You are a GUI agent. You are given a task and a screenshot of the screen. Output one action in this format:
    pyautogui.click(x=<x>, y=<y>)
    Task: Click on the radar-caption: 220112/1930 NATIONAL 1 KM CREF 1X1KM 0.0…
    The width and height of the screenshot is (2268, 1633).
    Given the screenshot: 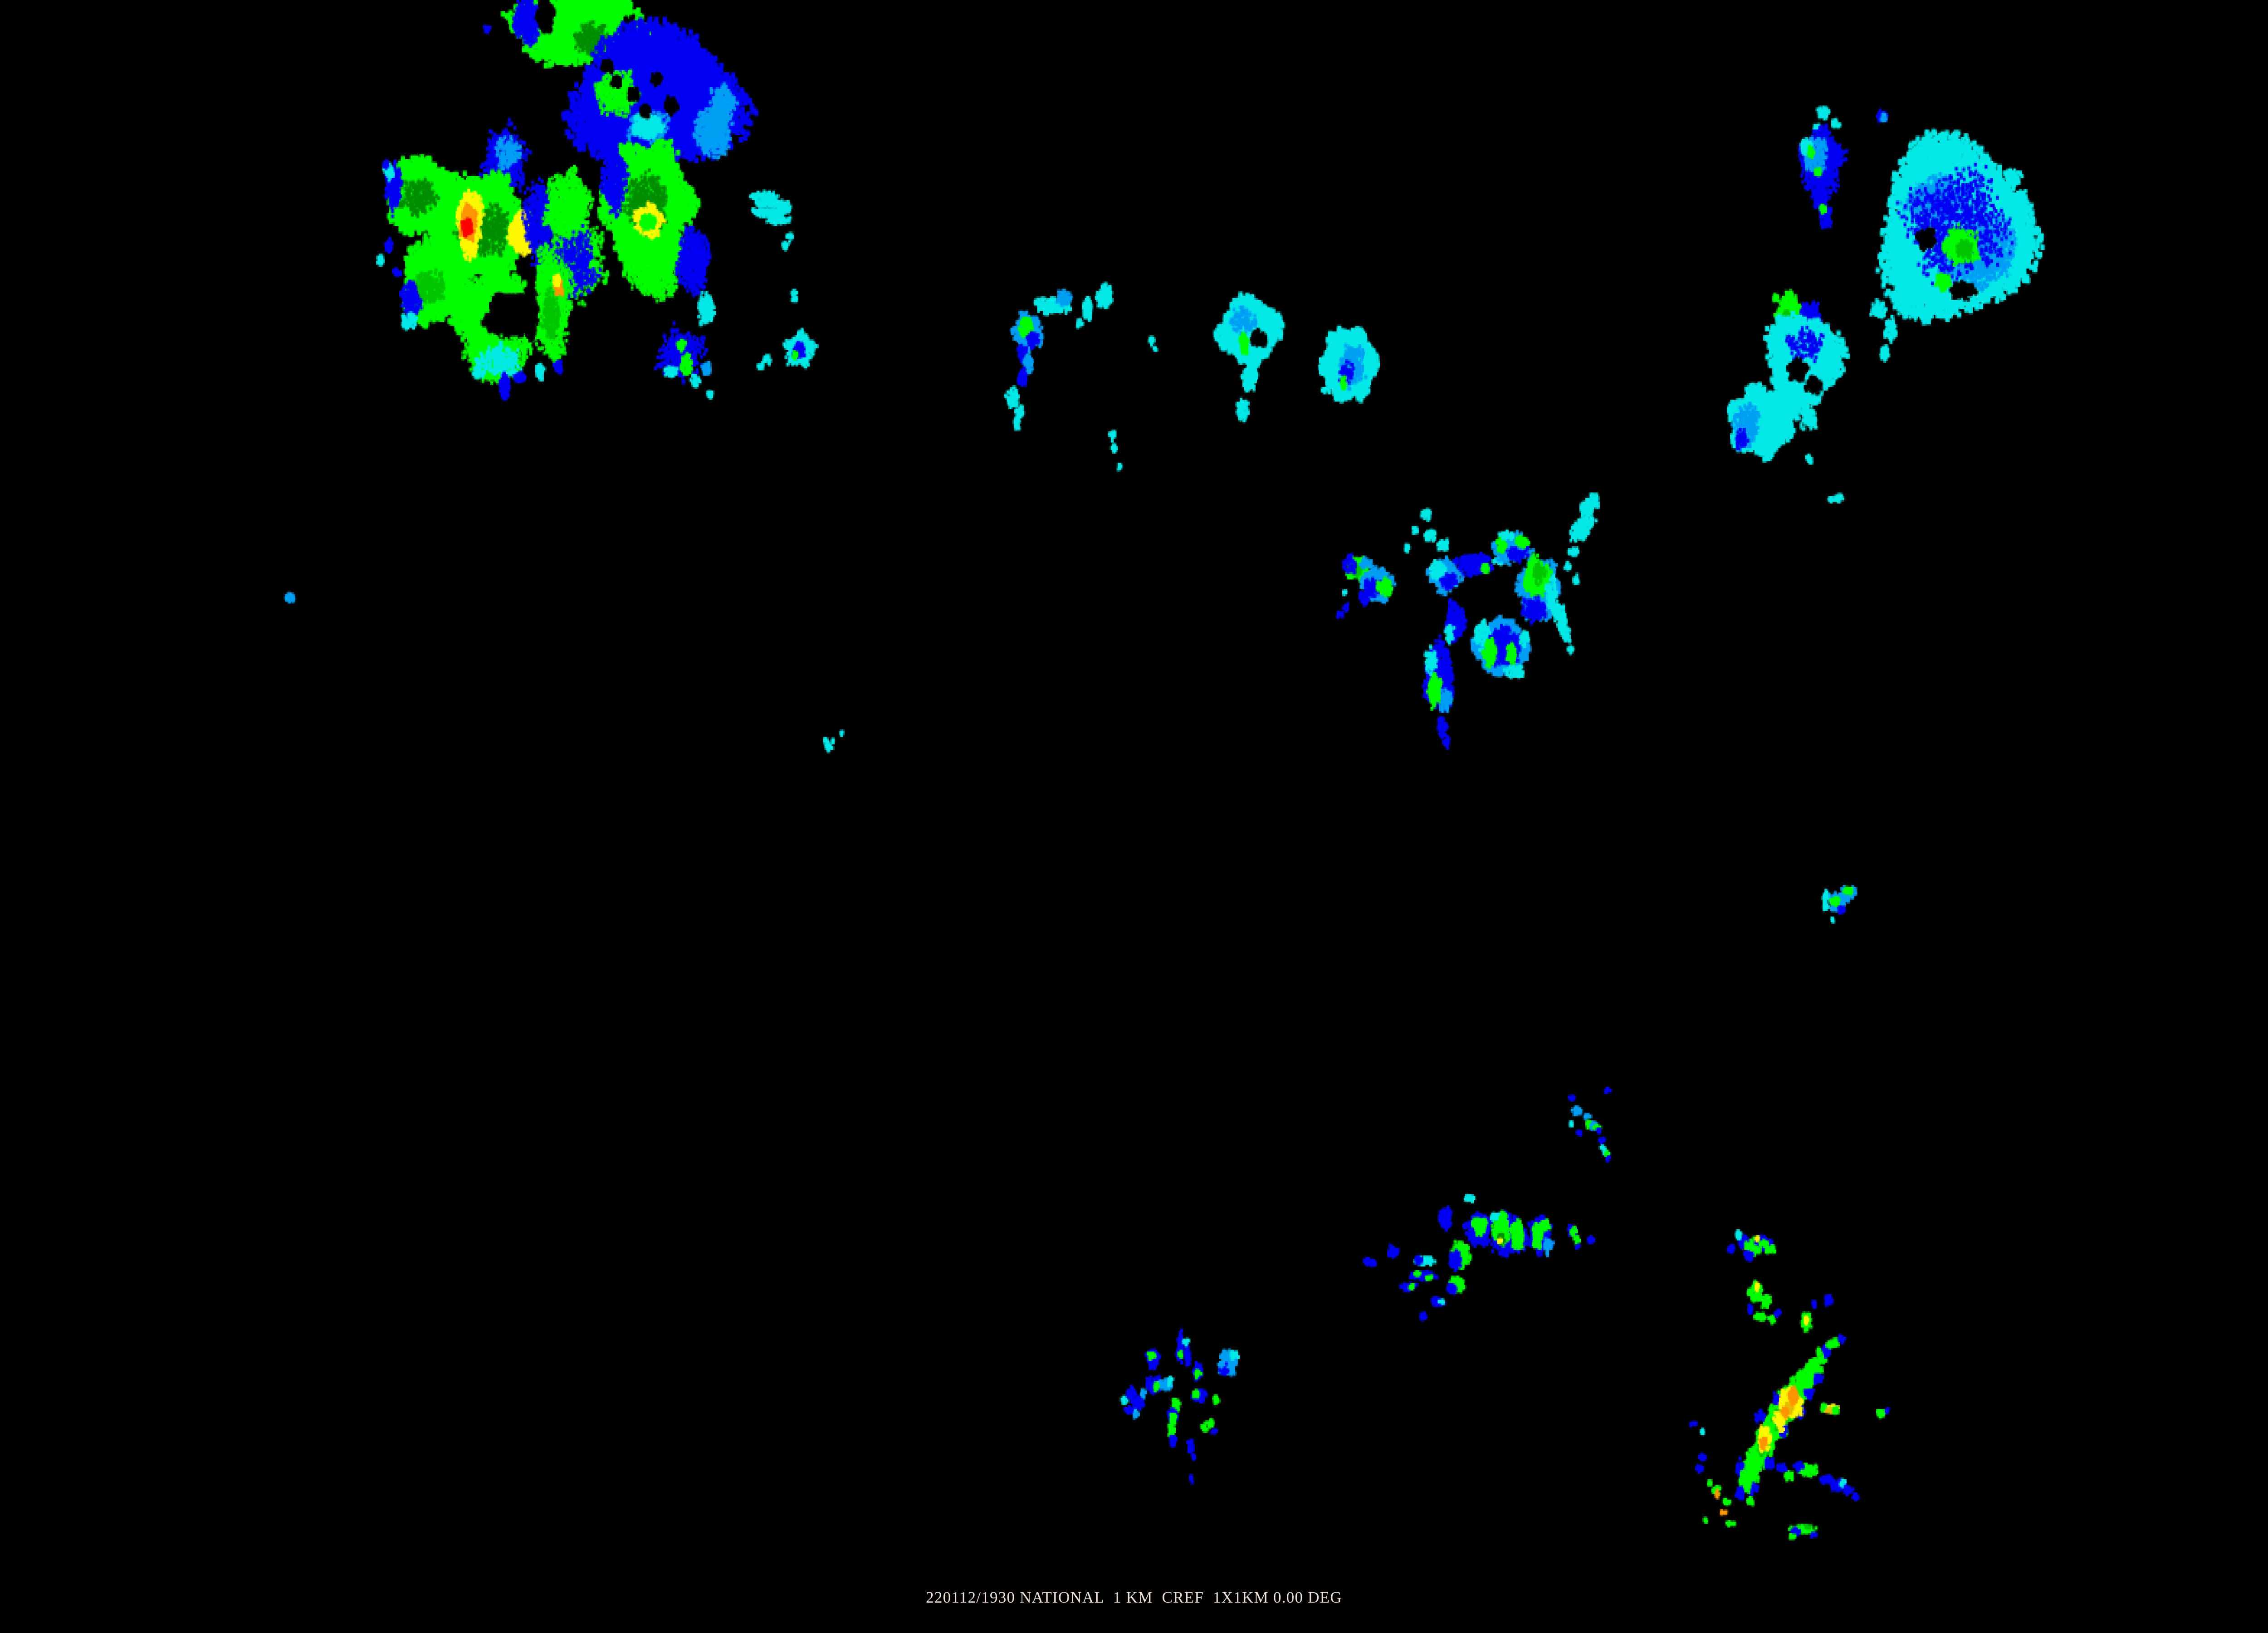 What is the action you would take?
    pyautogui.click(x=1134, y=1598)
    